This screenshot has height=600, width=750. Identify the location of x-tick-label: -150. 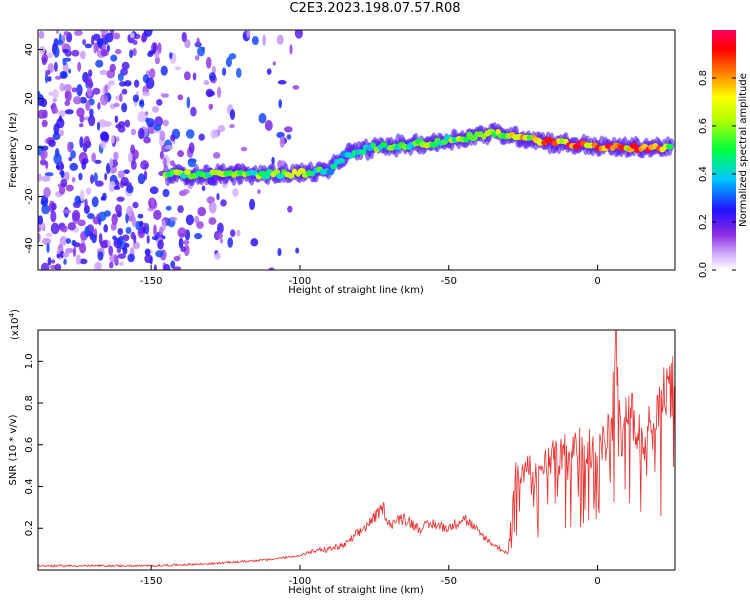
(151, 581).